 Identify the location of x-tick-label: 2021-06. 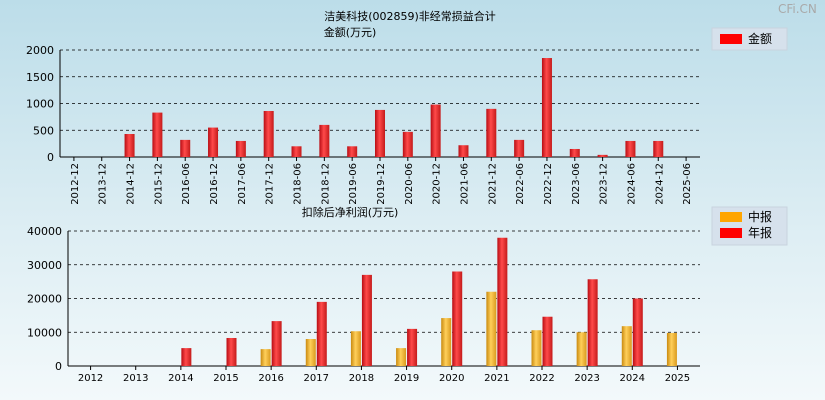
(464, 184).